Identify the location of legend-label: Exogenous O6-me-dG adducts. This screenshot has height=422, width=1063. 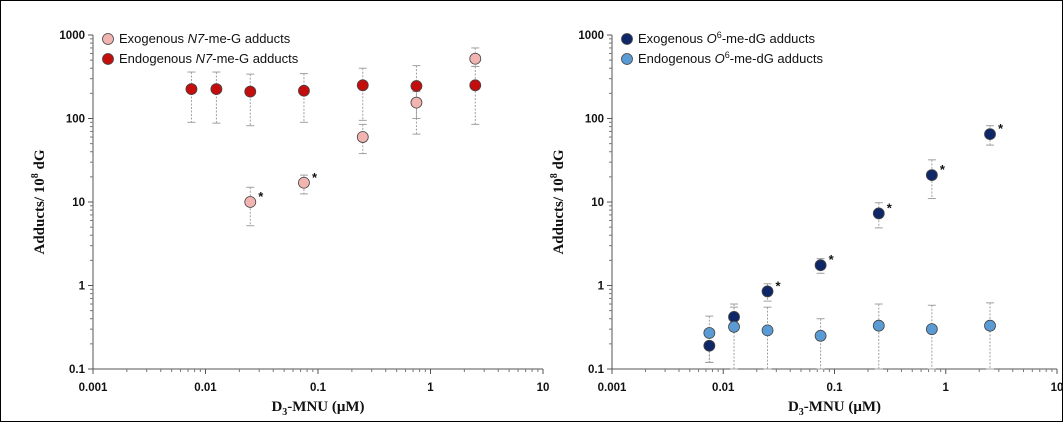
(727, 38).